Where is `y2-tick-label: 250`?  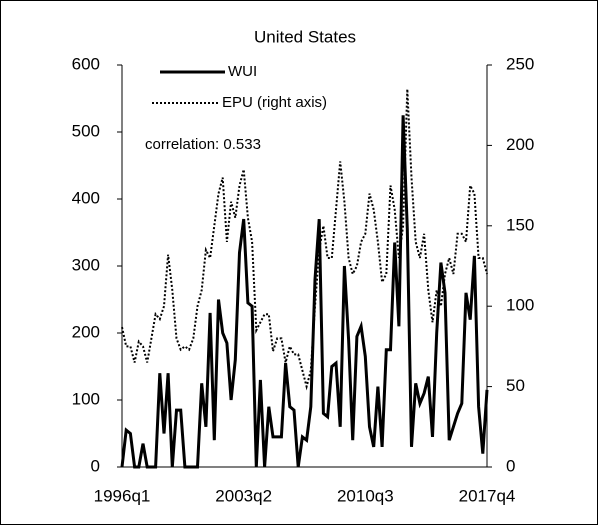 y2-tick-label: 250 is located at coordinates (520, 63).